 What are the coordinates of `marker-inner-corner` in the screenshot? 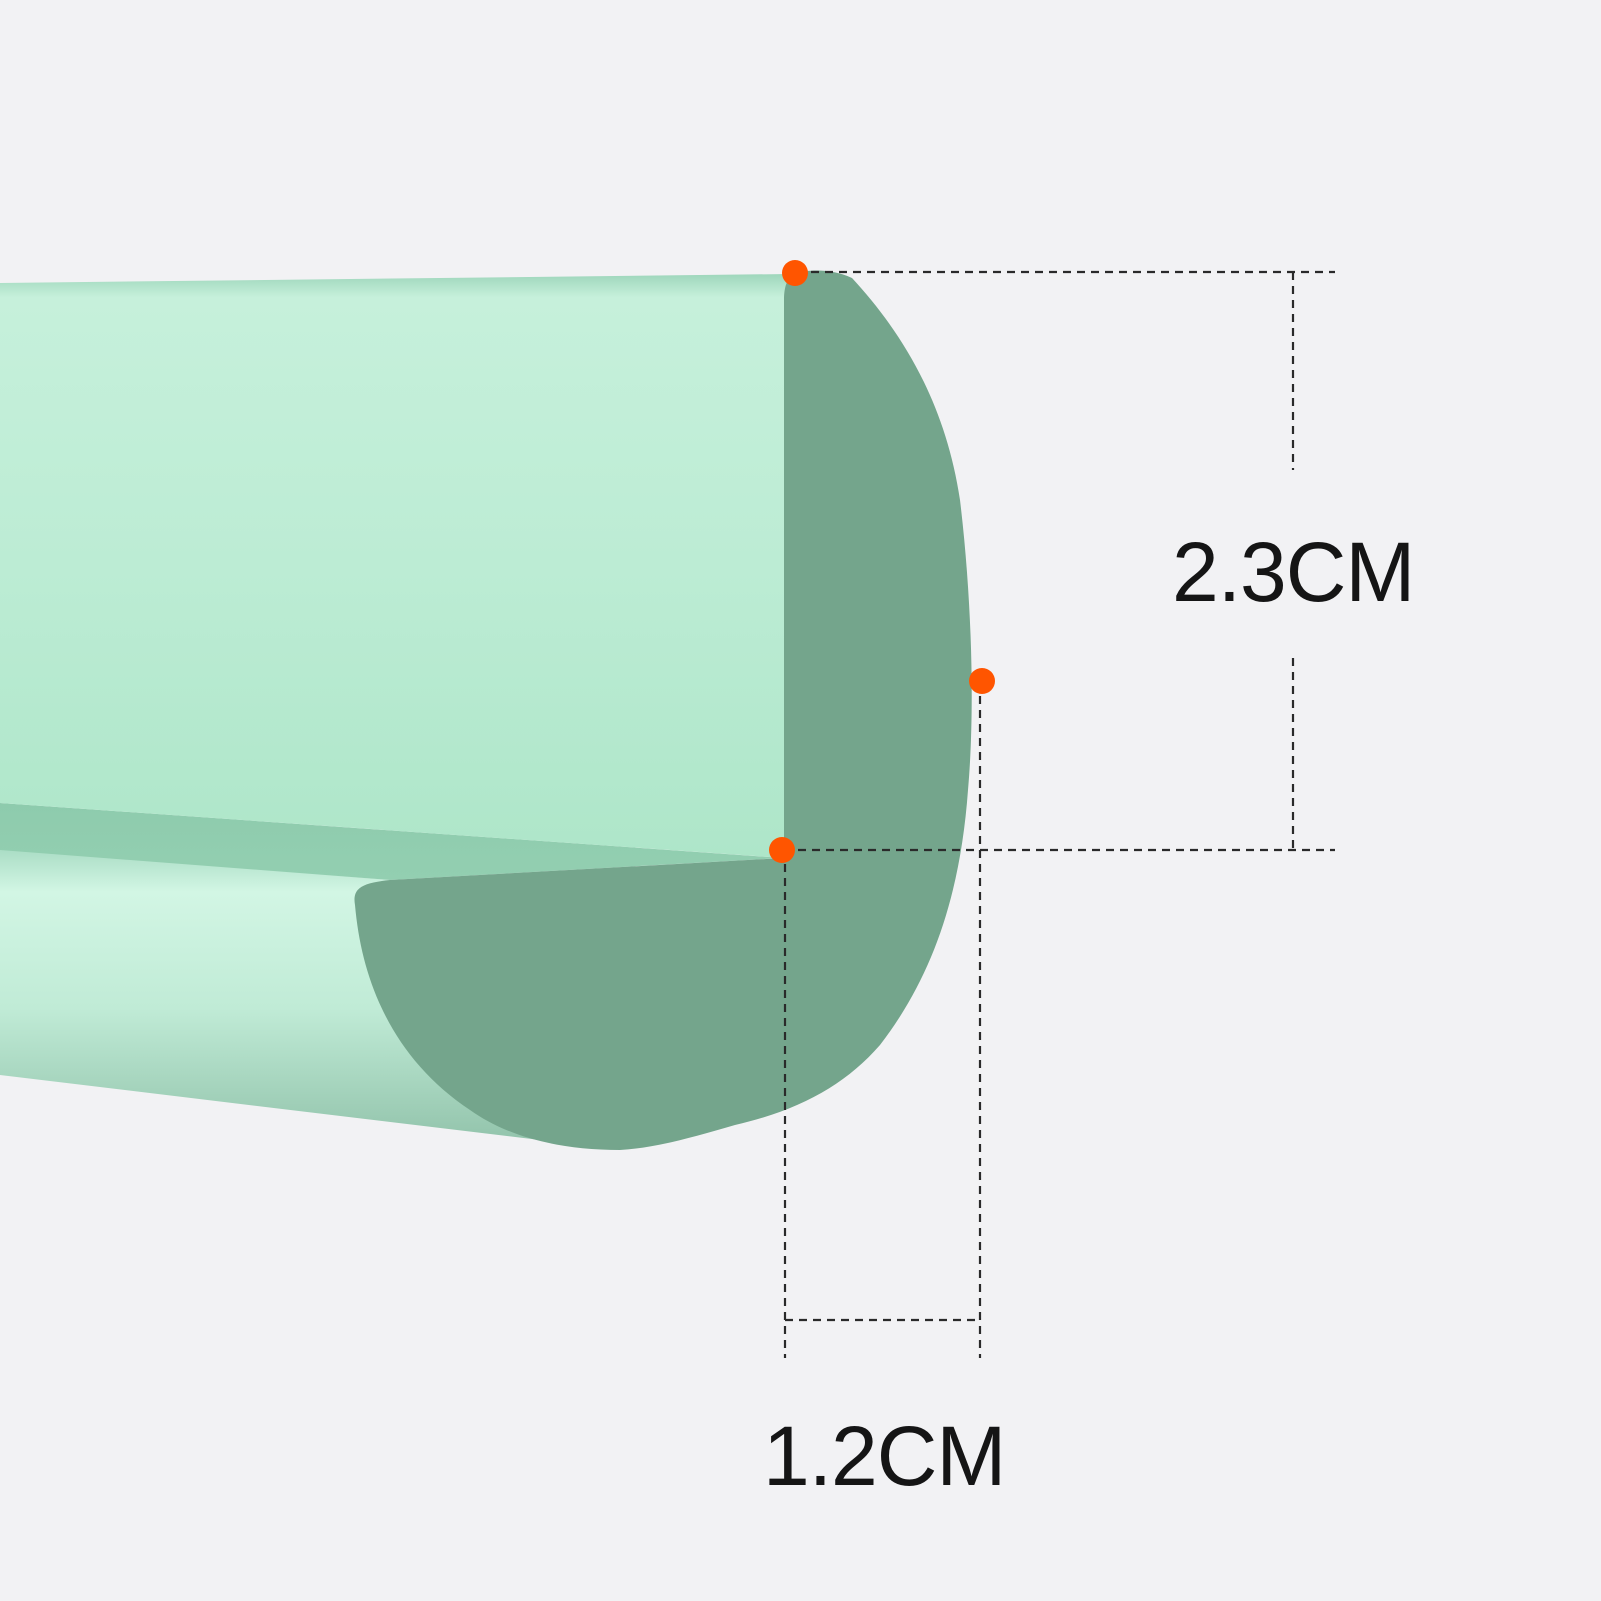 It's located at (782, 850).